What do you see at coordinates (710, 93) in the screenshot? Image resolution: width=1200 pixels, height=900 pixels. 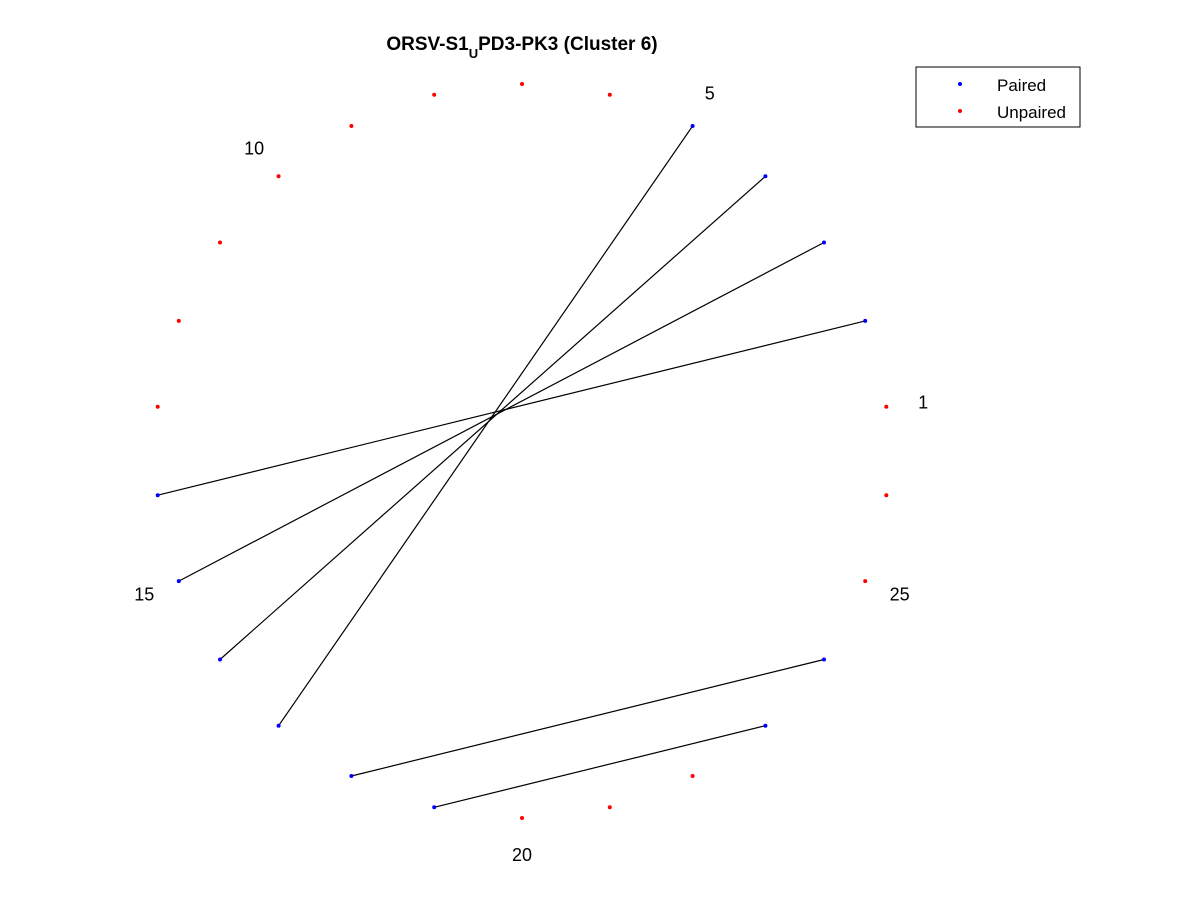 I see `position-label-5: 5` at bounding box center [710, 93].